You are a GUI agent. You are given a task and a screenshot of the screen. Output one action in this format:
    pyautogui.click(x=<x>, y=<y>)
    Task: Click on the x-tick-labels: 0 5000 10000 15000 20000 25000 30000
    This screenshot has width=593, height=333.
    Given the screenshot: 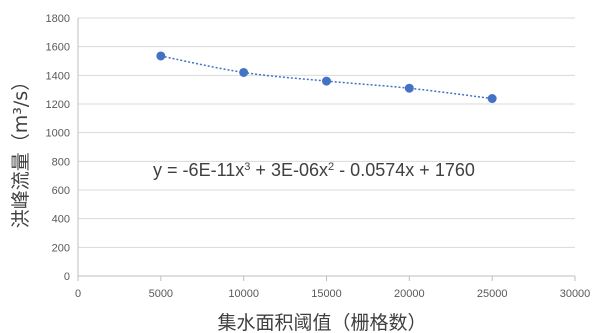 What is the action you would take?
    pyautogui.click(x=332, y=294)
    